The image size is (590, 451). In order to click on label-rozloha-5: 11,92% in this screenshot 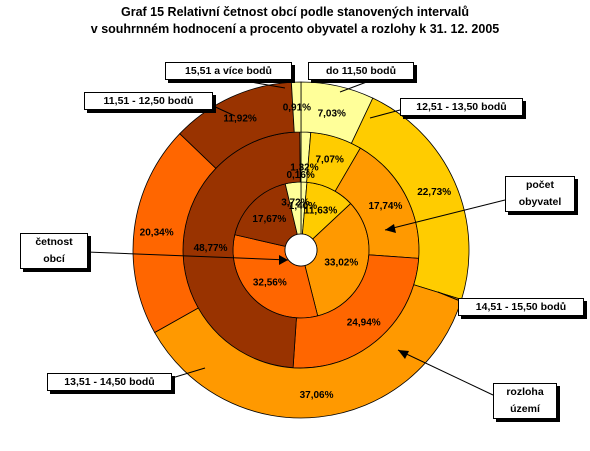, I will do `click(239, 118)`.